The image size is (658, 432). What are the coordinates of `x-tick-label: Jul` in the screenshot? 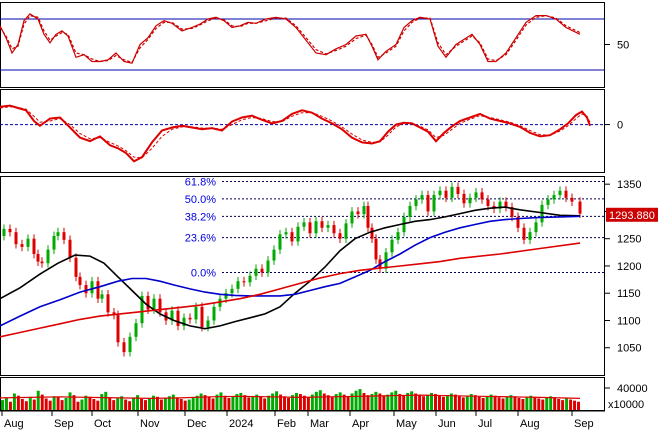 It's located at (485, 424).